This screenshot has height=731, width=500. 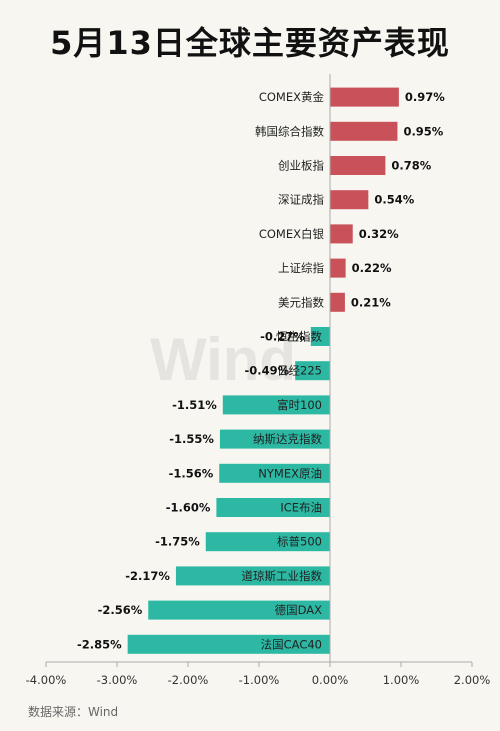 I want to click on x-tick-label: 0.00%, so click(x=330, y=680).